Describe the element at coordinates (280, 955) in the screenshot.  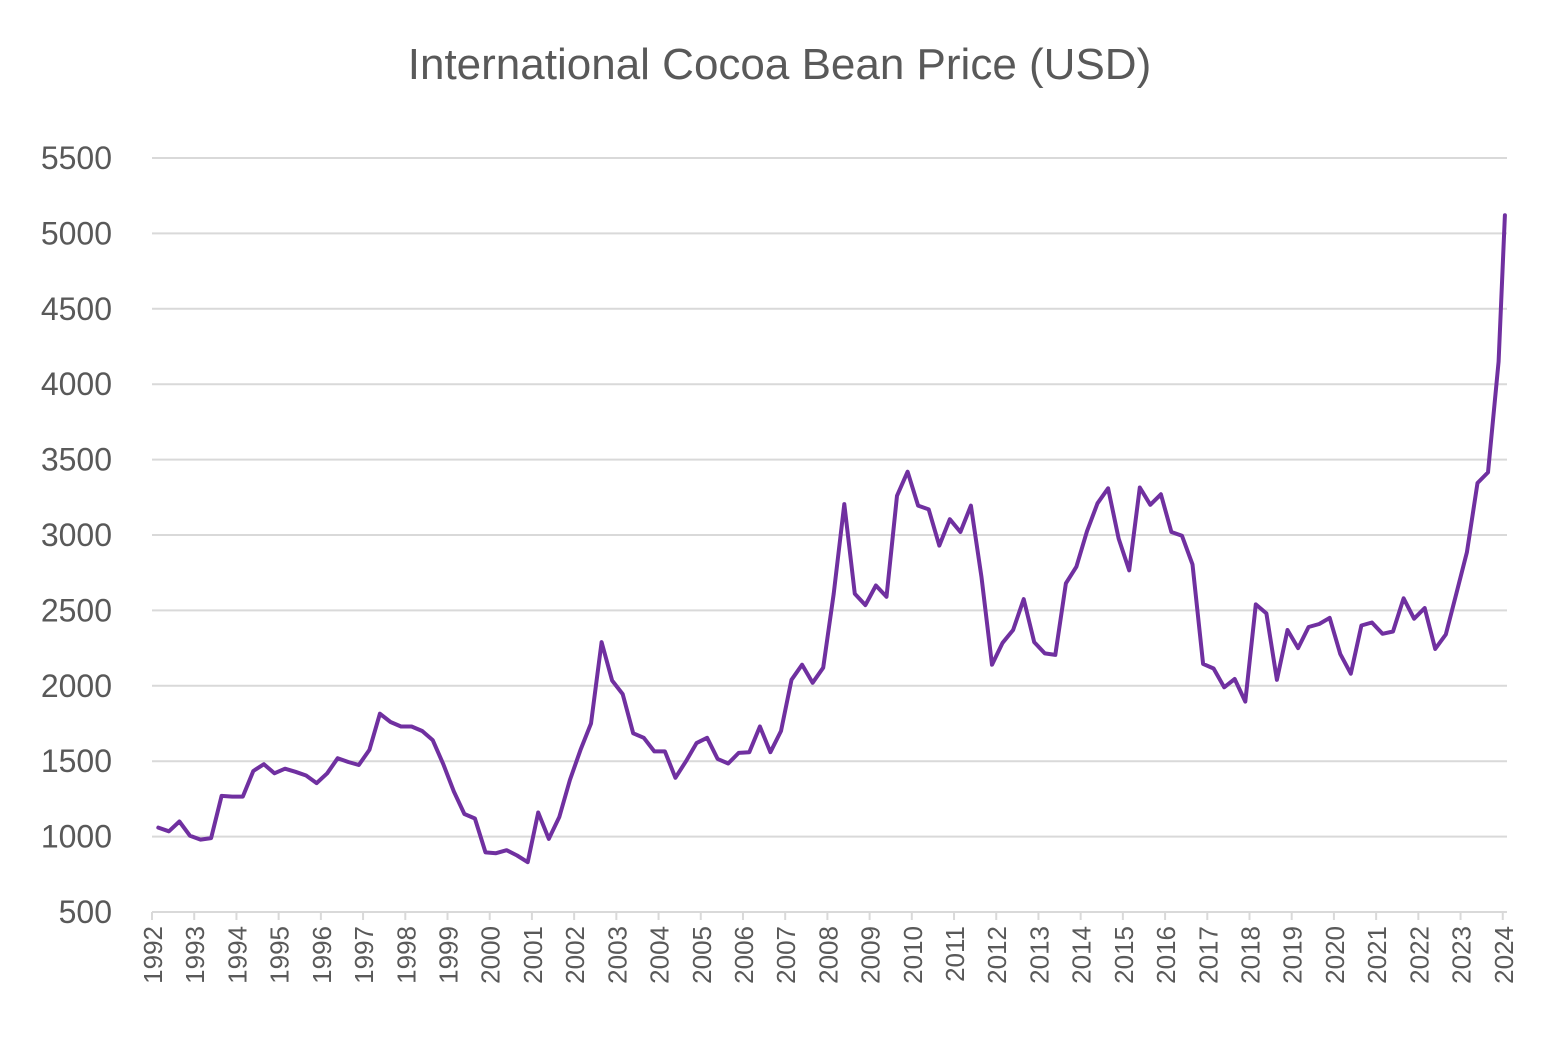
I see `x-tick-label: 1995` at that location.